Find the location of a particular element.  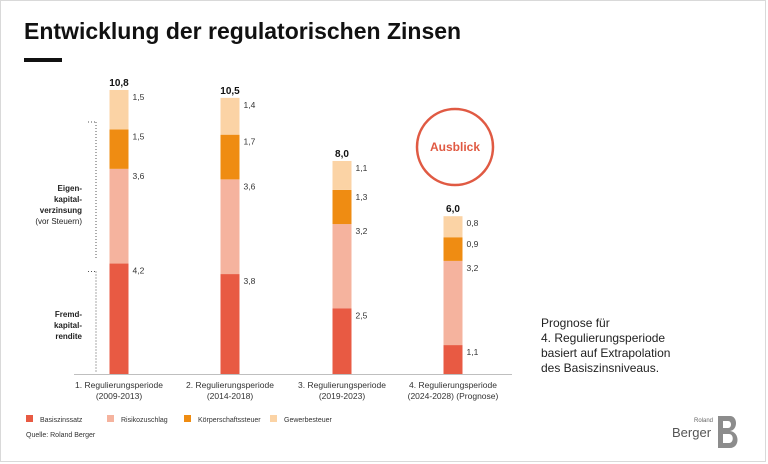

category-label: 3. Regulierungsperiode is located at coordinates (342, 385).